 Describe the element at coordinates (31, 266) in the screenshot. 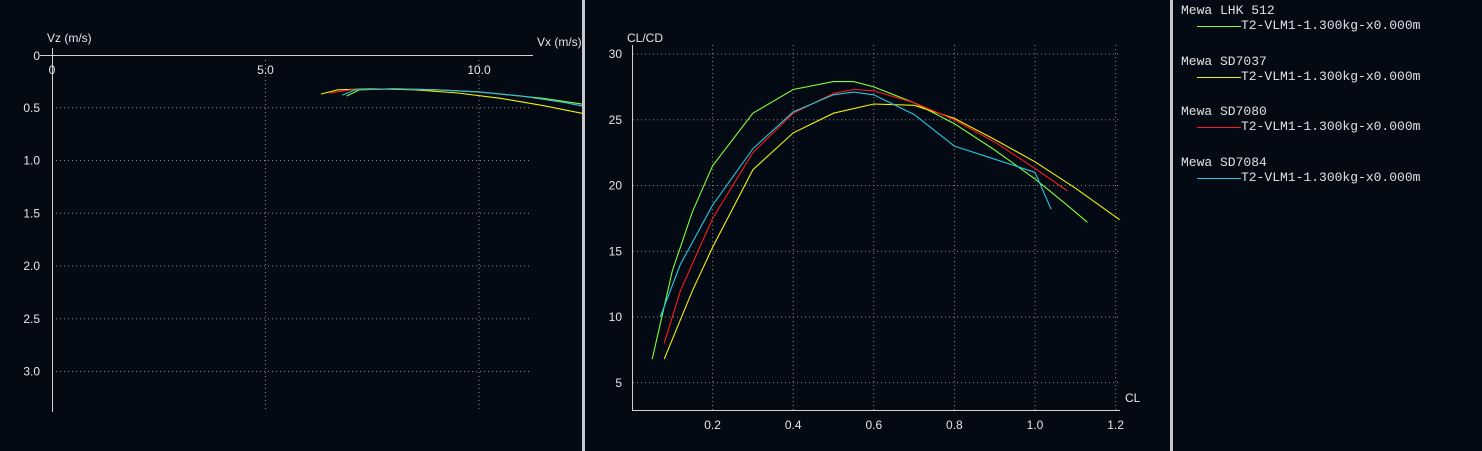

I see `y-tick-label: 2.0` at that location.